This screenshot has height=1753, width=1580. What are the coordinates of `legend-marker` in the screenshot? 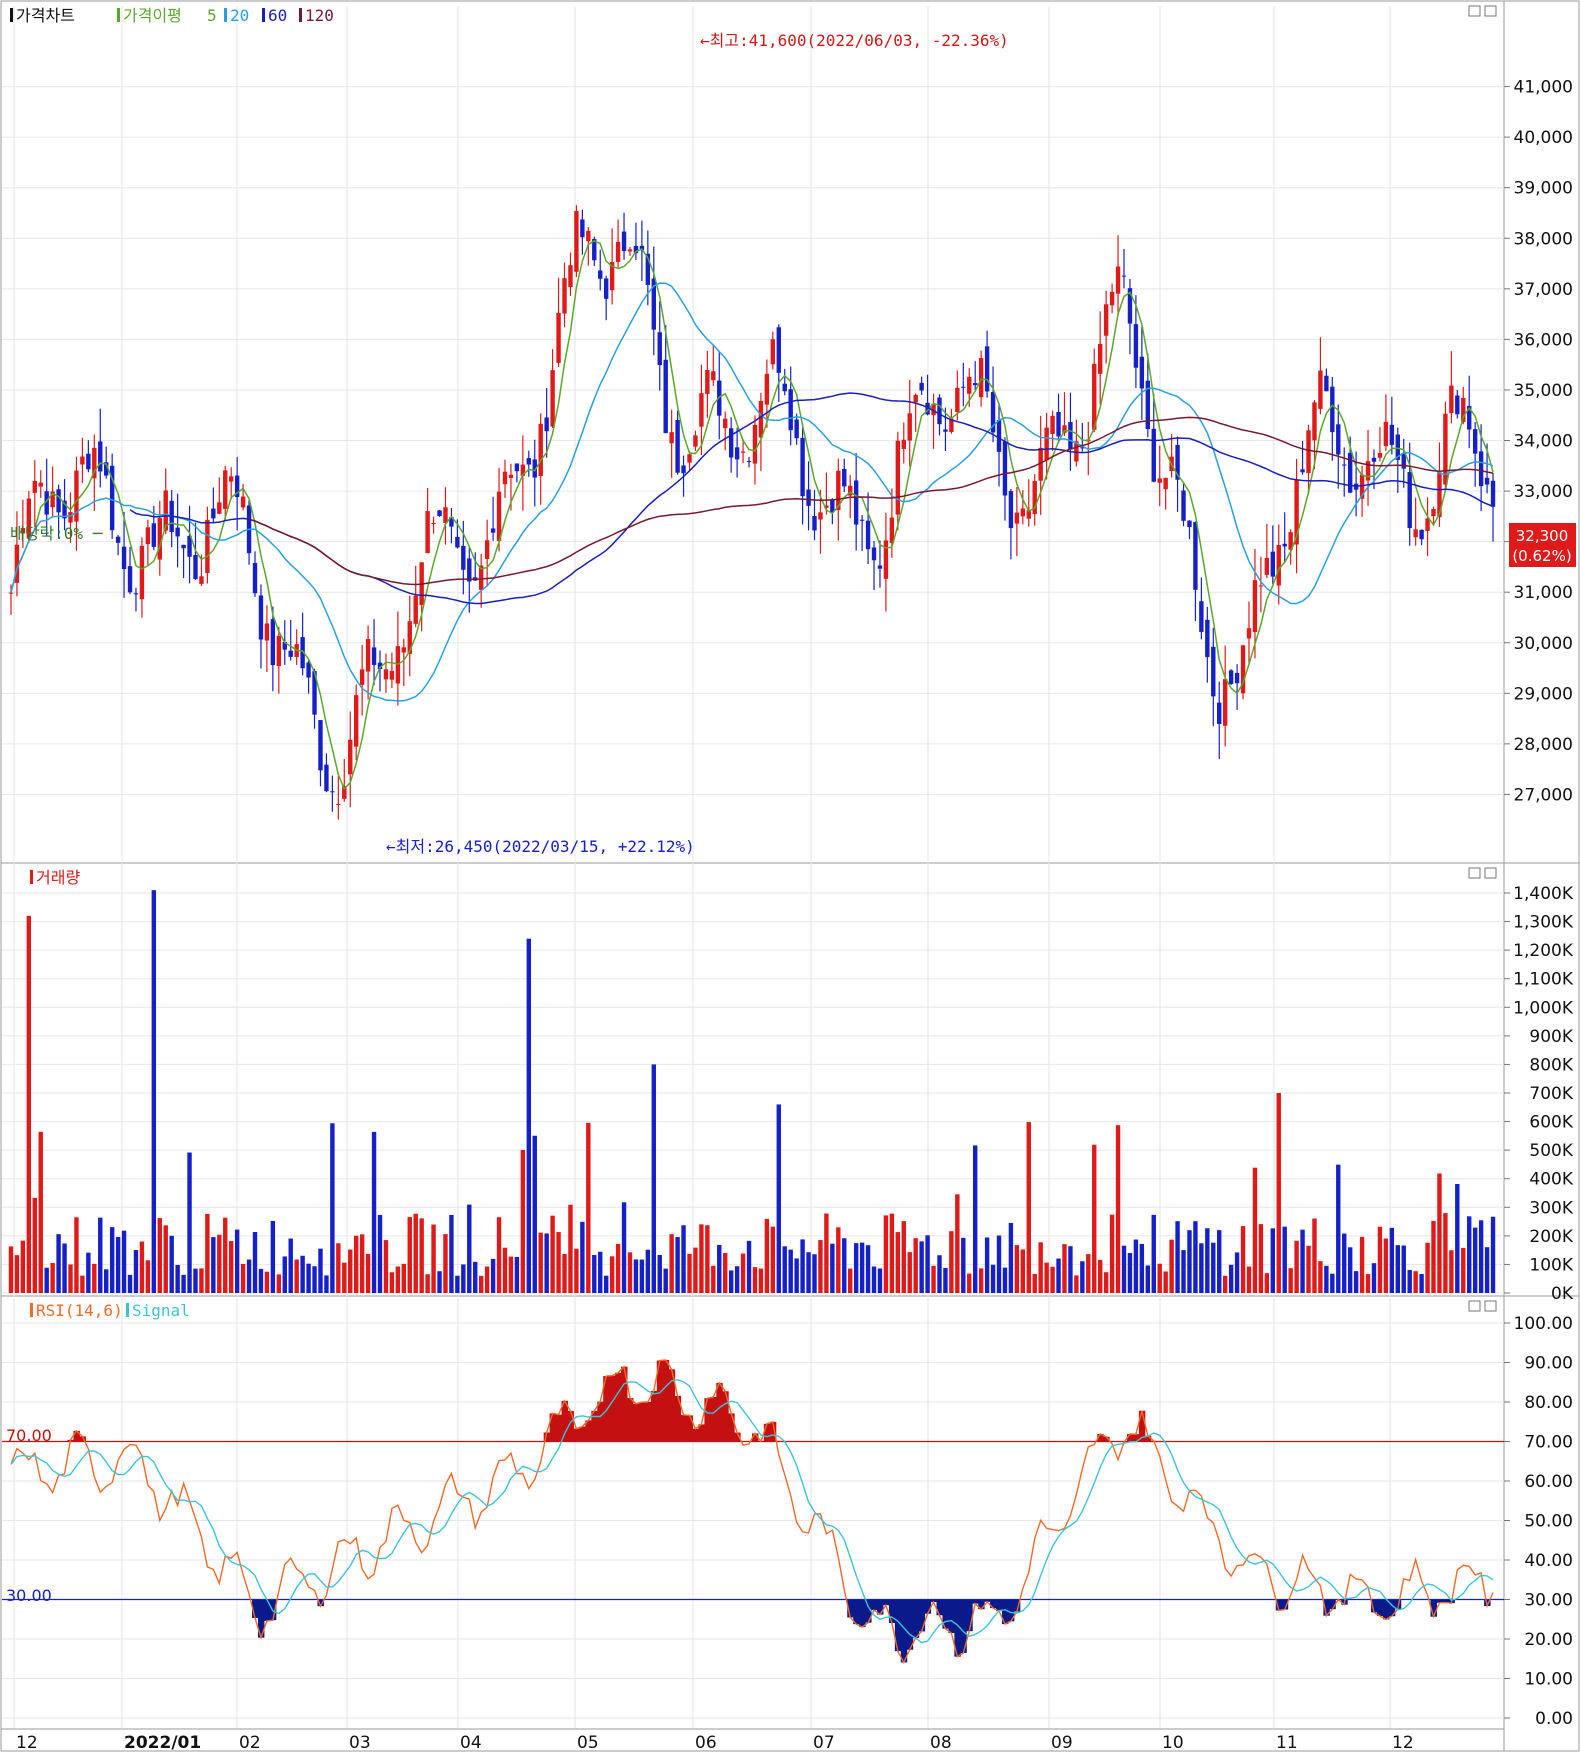 It's located at (263, 15).